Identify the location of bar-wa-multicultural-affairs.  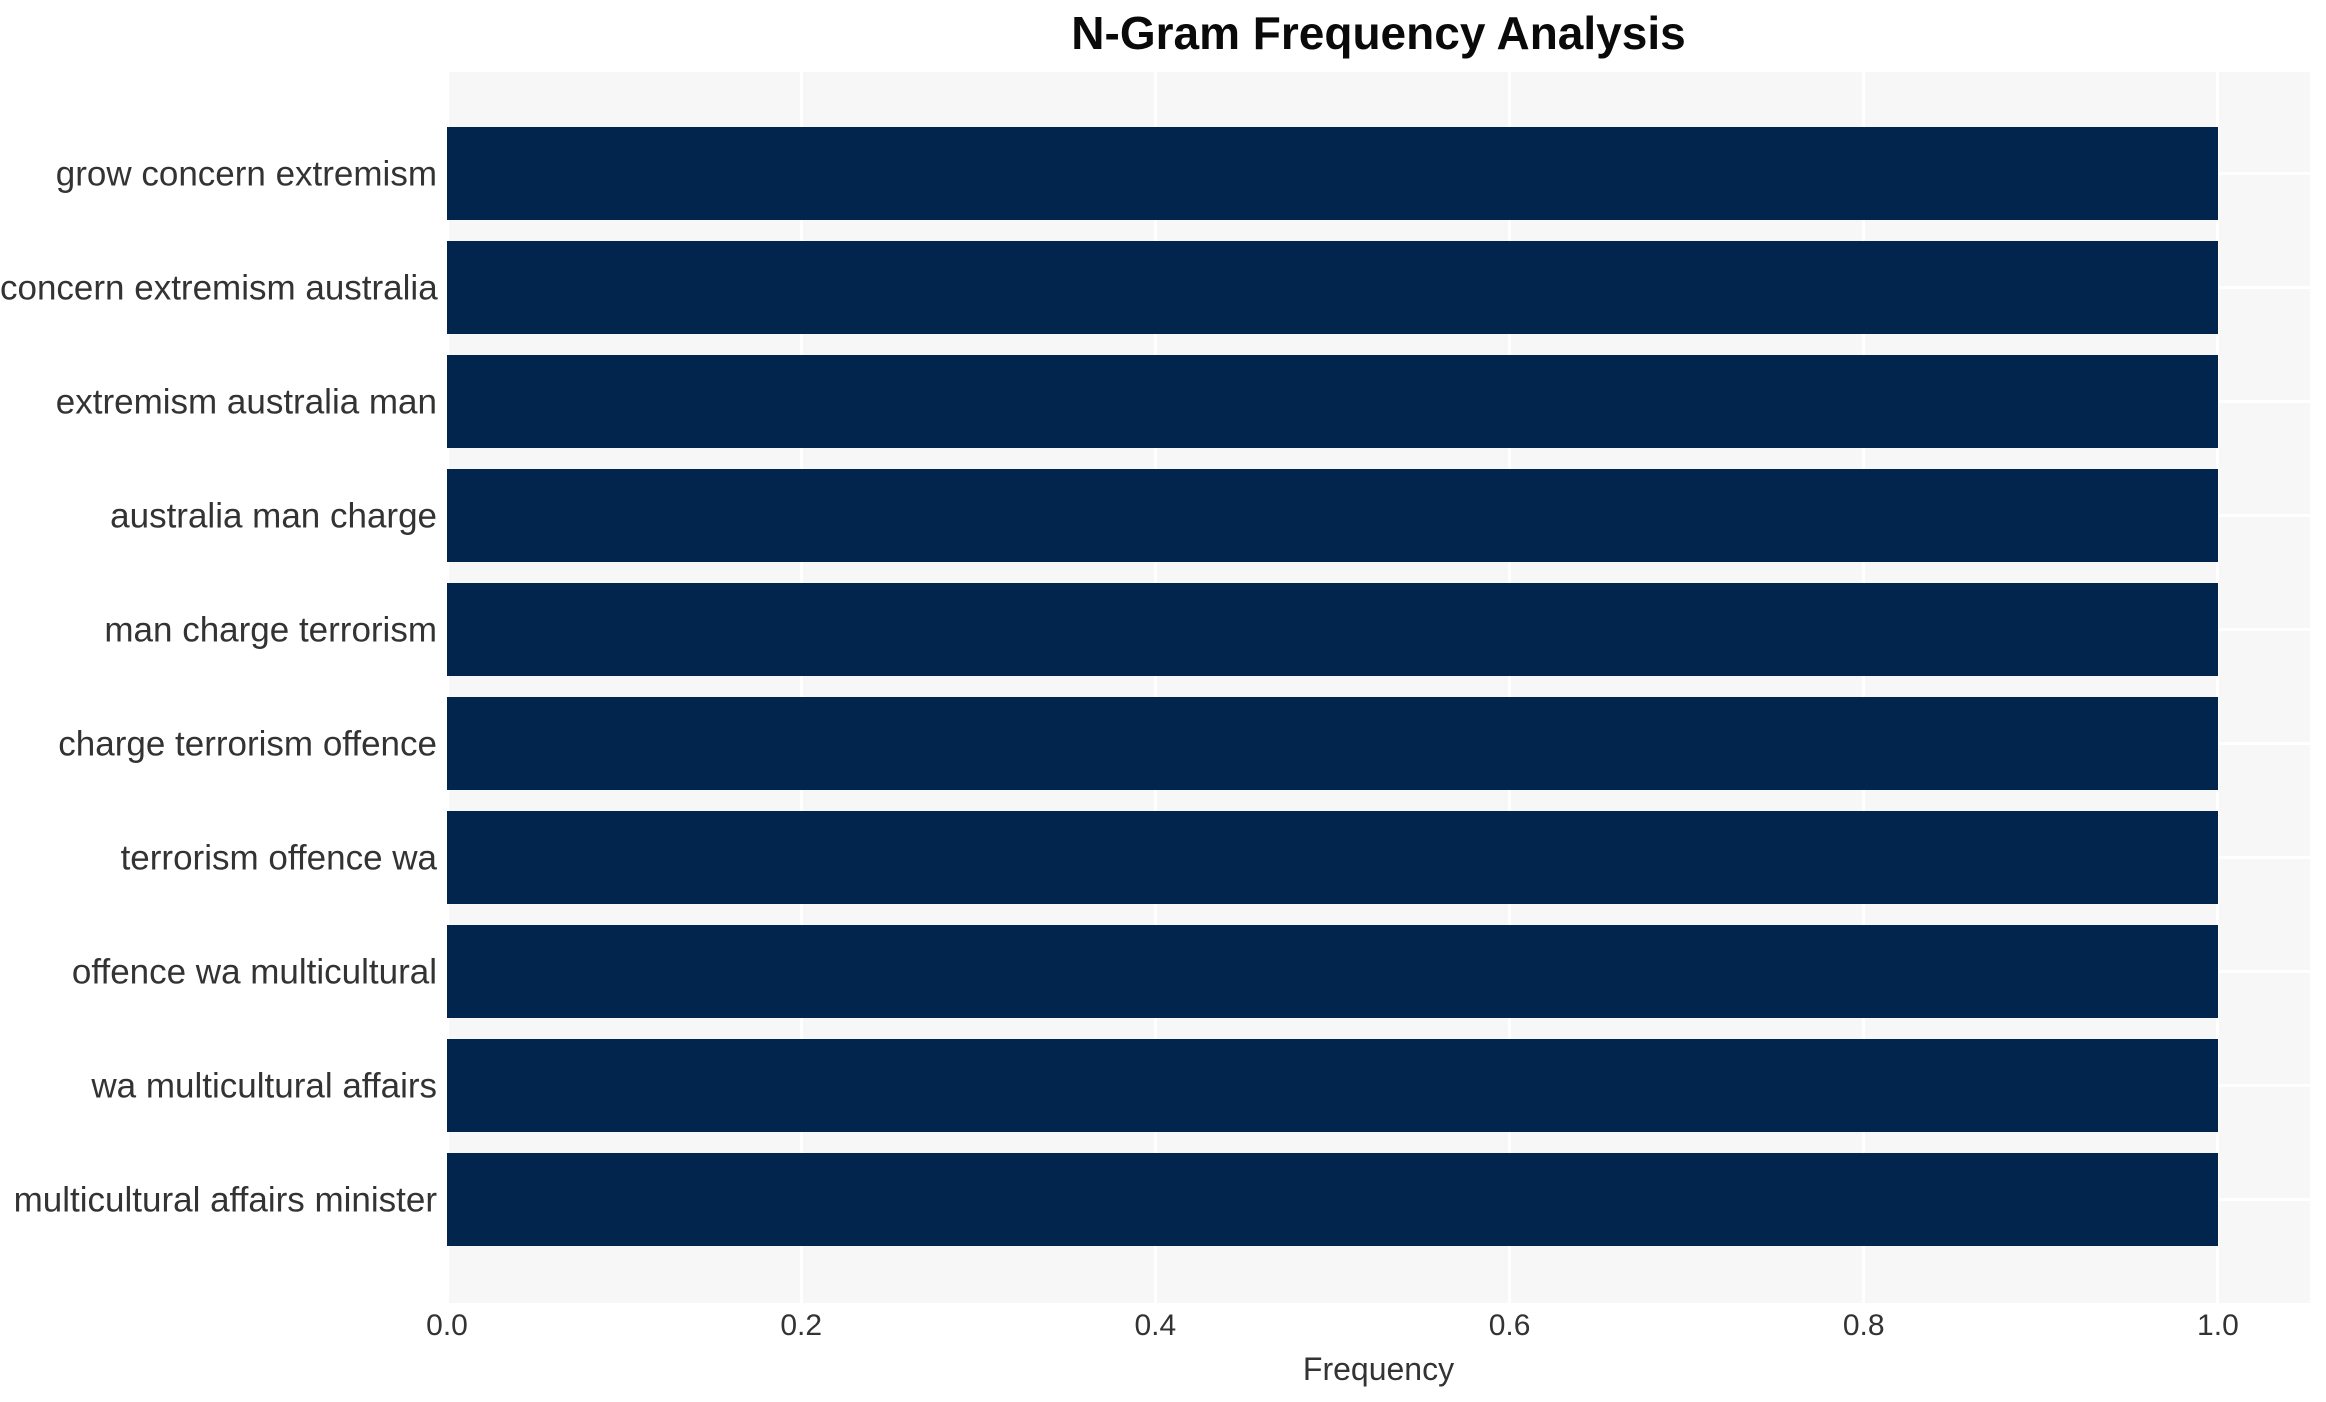
(1332, 1085).